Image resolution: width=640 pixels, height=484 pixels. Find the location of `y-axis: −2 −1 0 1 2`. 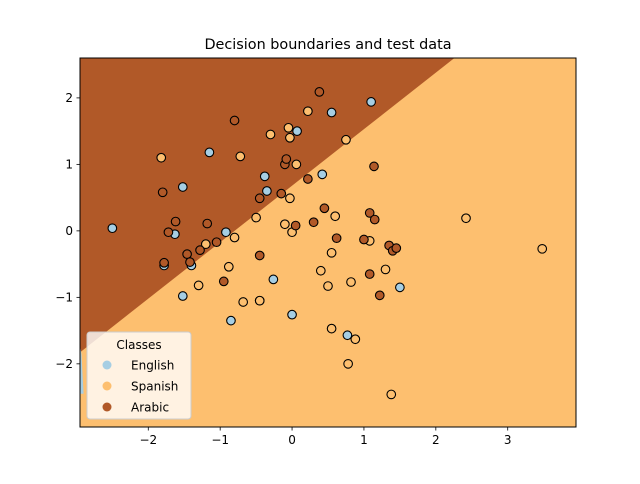

y-axis: −2 −1 0 1 2 is located at coordinates (67, 231).